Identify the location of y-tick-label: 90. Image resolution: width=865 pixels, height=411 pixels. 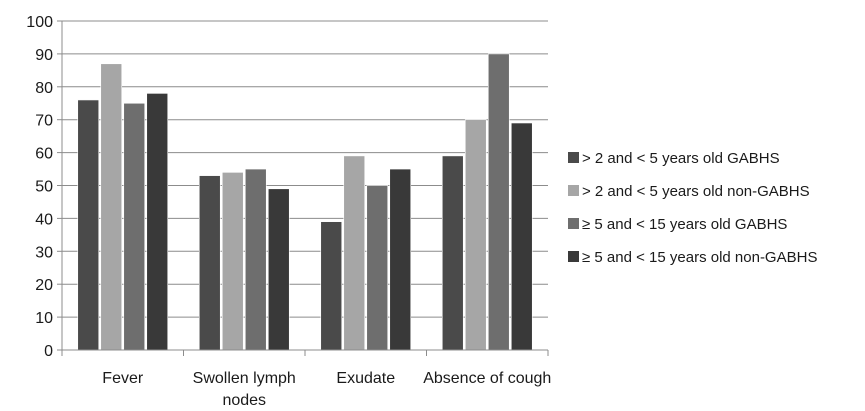
(44, 55).